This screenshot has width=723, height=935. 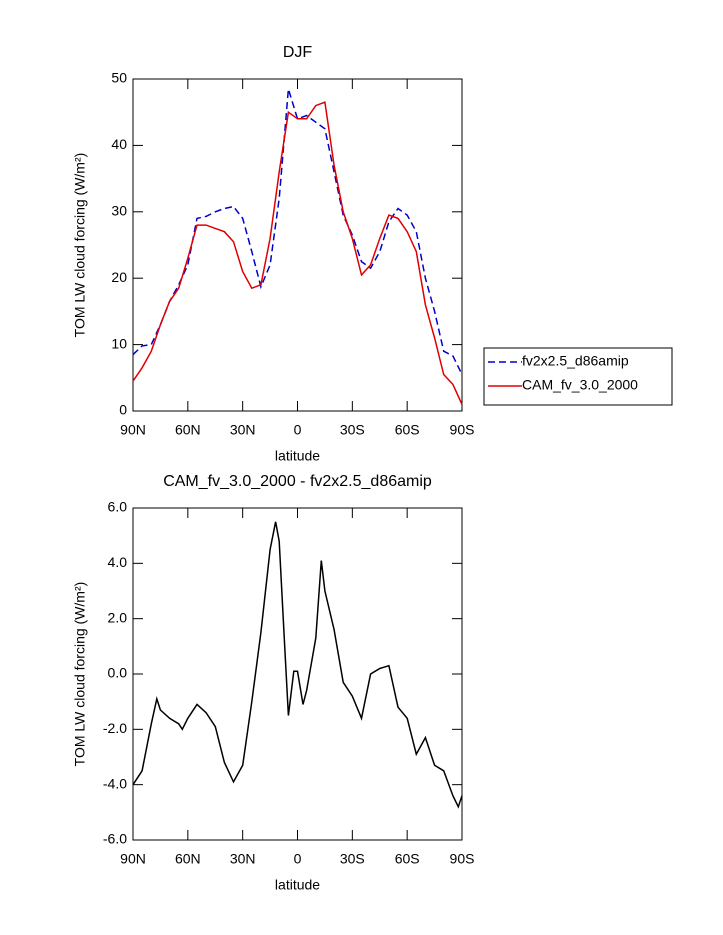 I want to click on y-tick-label: 6.0, so click(x=118, y=507).